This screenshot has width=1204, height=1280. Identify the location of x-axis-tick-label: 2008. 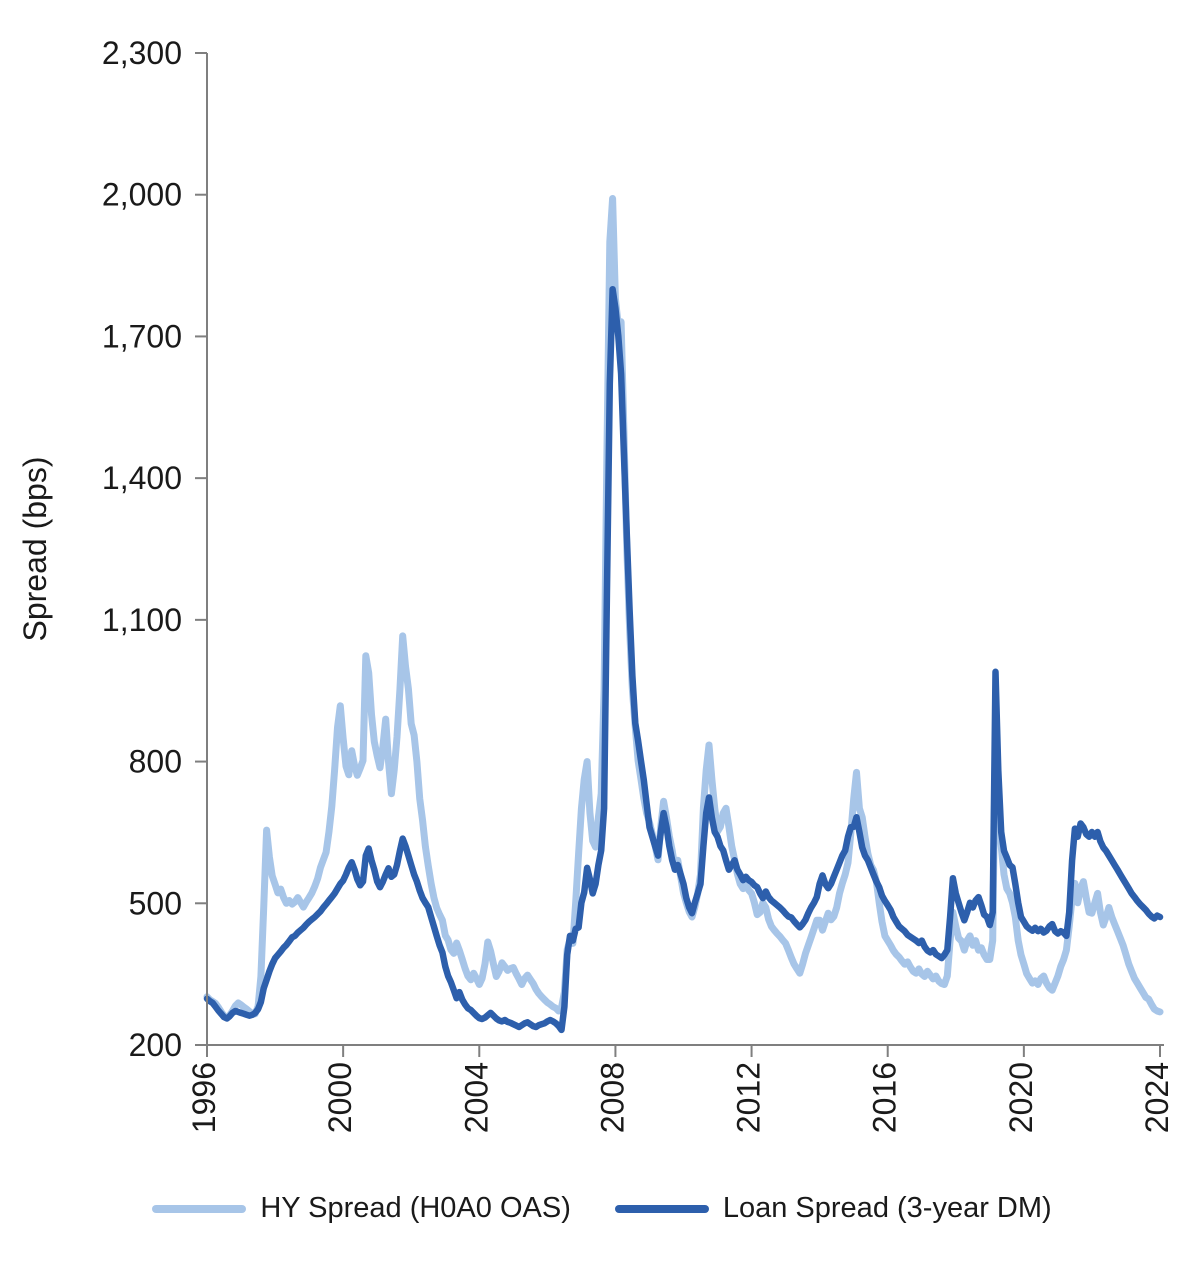
(612, 1097).